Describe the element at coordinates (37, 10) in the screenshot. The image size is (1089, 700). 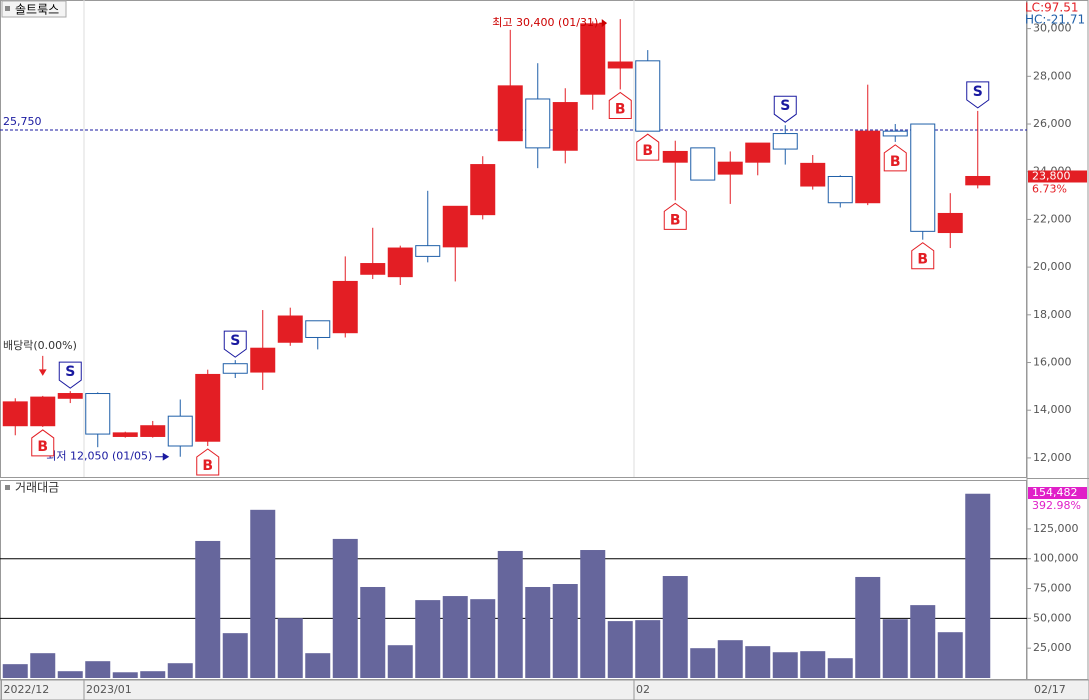
I see `chart-title: 솔트룩스` at that location.